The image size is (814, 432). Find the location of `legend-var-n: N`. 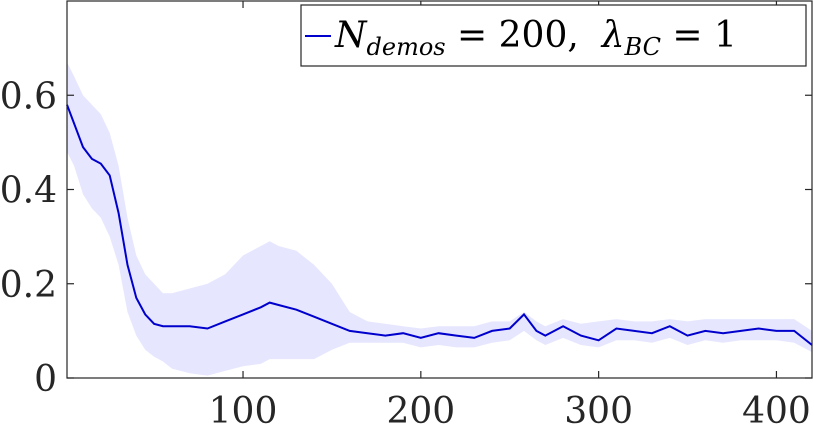

legend-var-n: N is located at coordinates (351, 35).